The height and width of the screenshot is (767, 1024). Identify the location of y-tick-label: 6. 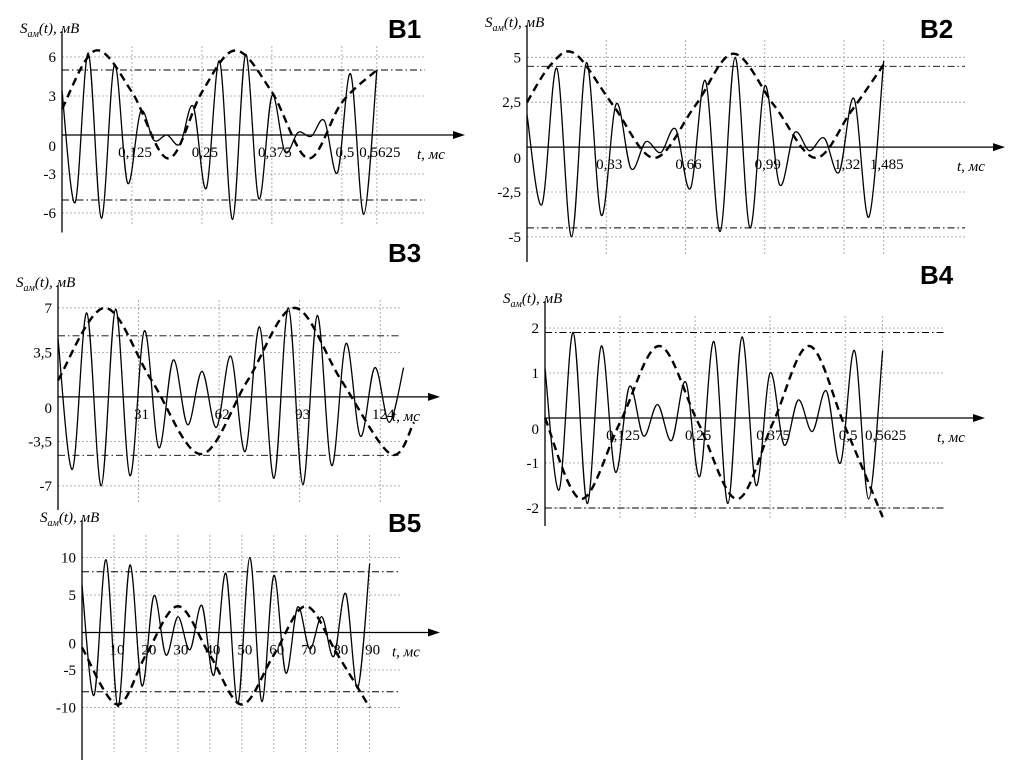
(53, 58).